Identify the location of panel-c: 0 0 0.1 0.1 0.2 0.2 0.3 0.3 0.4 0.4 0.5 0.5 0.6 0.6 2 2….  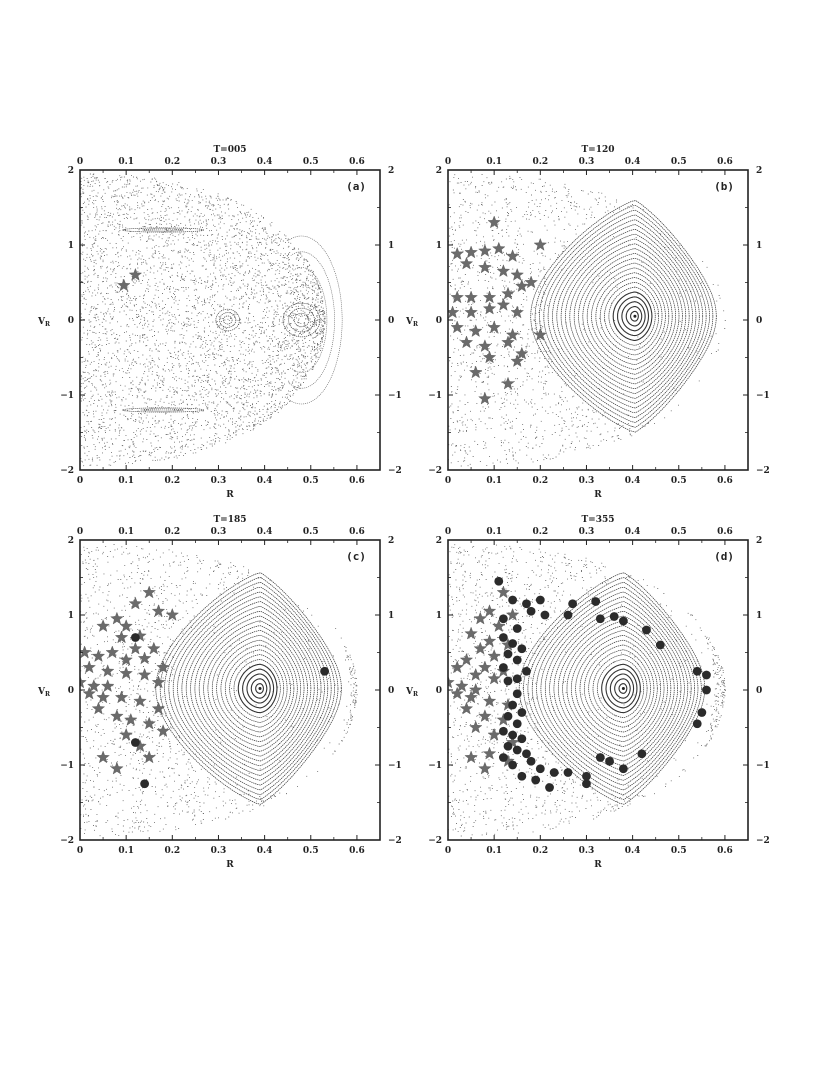
(219, 692).